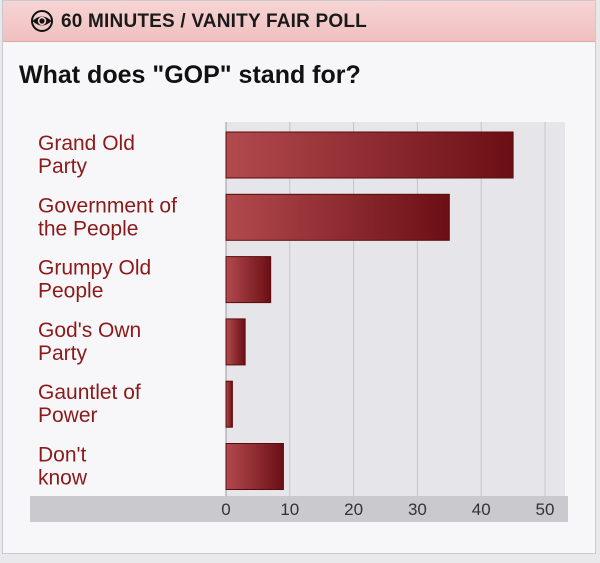  I want to click on category-label: Don't, so click(62, 455).